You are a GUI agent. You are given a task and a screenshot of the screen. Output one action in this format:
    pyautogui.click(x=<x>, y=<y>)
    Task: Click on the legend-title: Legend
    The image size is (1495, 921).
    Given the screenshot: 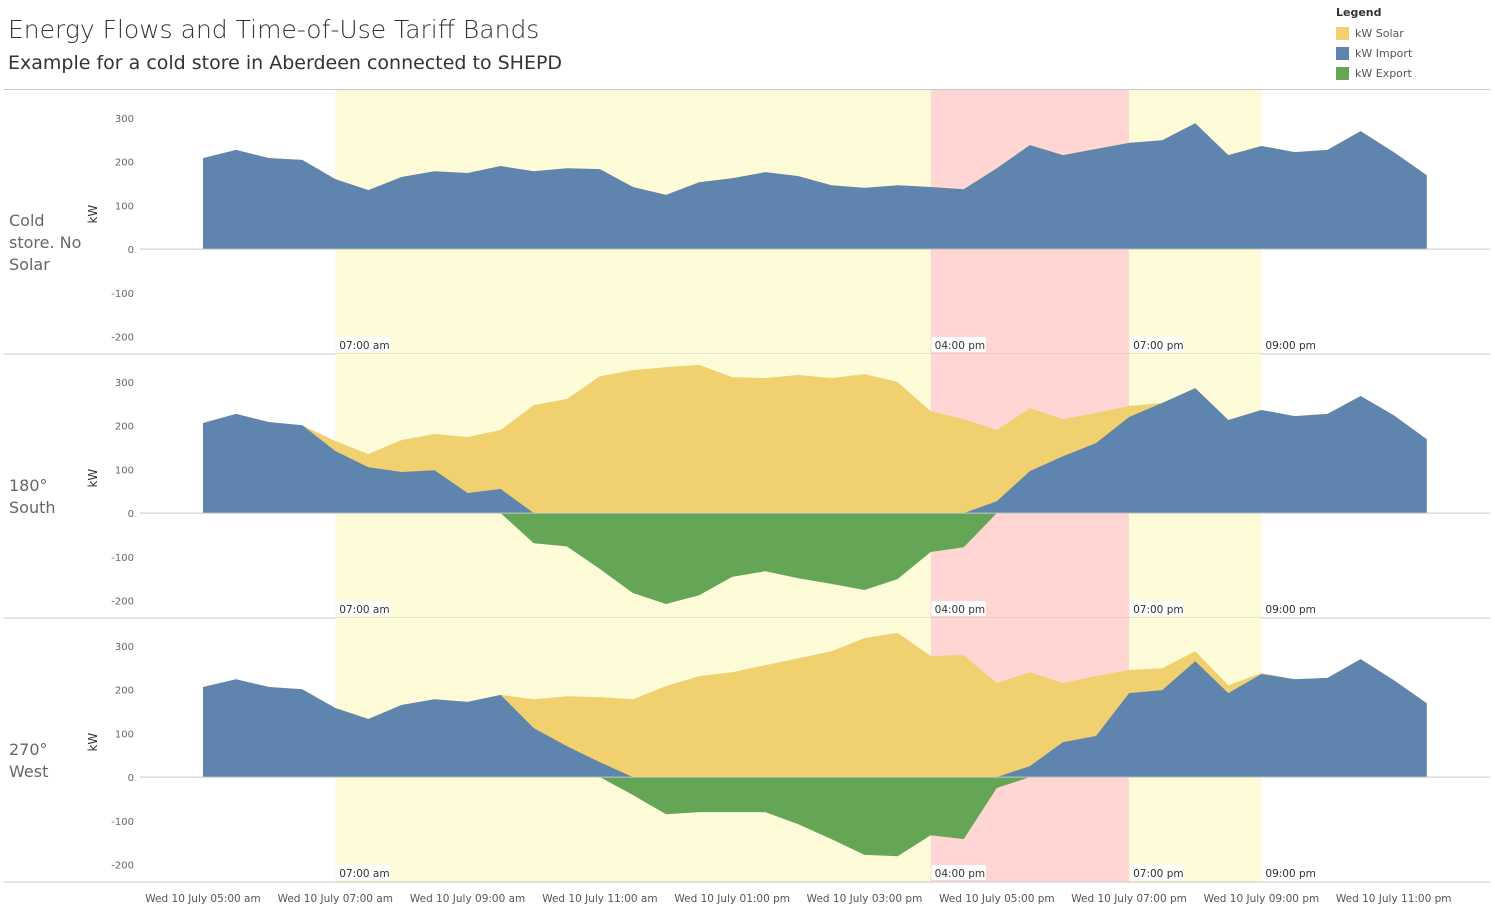 What is the action you would take?
    pyautogui.click(x=1359, y=12)
    